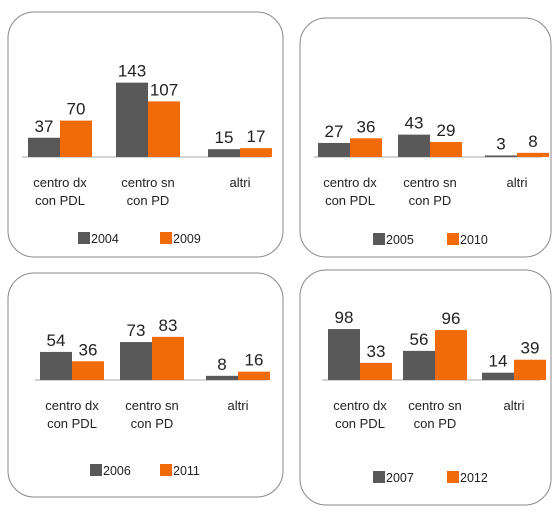 The width and height of the screenshot is (559, 513). What do you see at coordinates (256, 136) in the screenshot?
I see `value-label: 17` at bounding box center [256, 136].